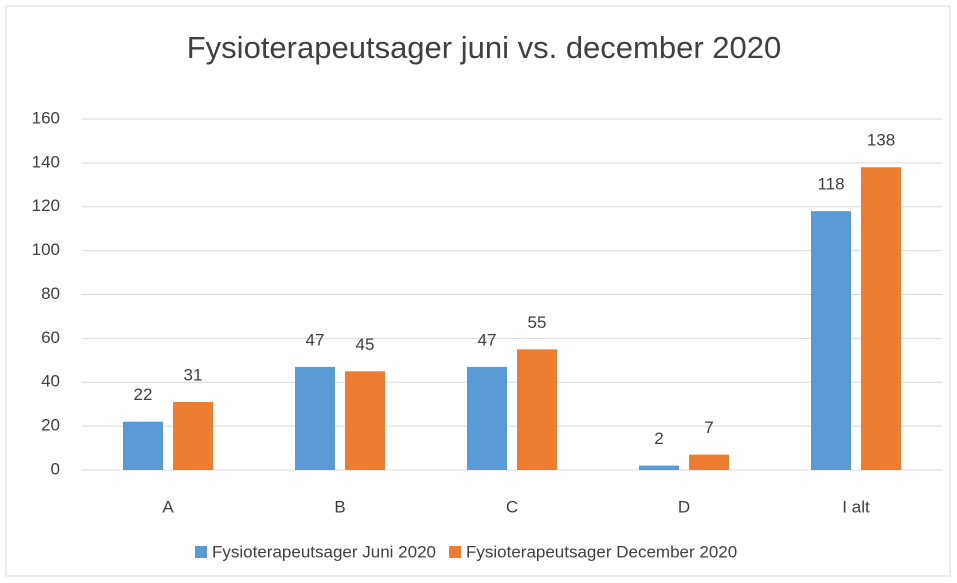 This screenshot has width=957, height=583. I want to click on y-tick-label: 0, so click(55, 468).